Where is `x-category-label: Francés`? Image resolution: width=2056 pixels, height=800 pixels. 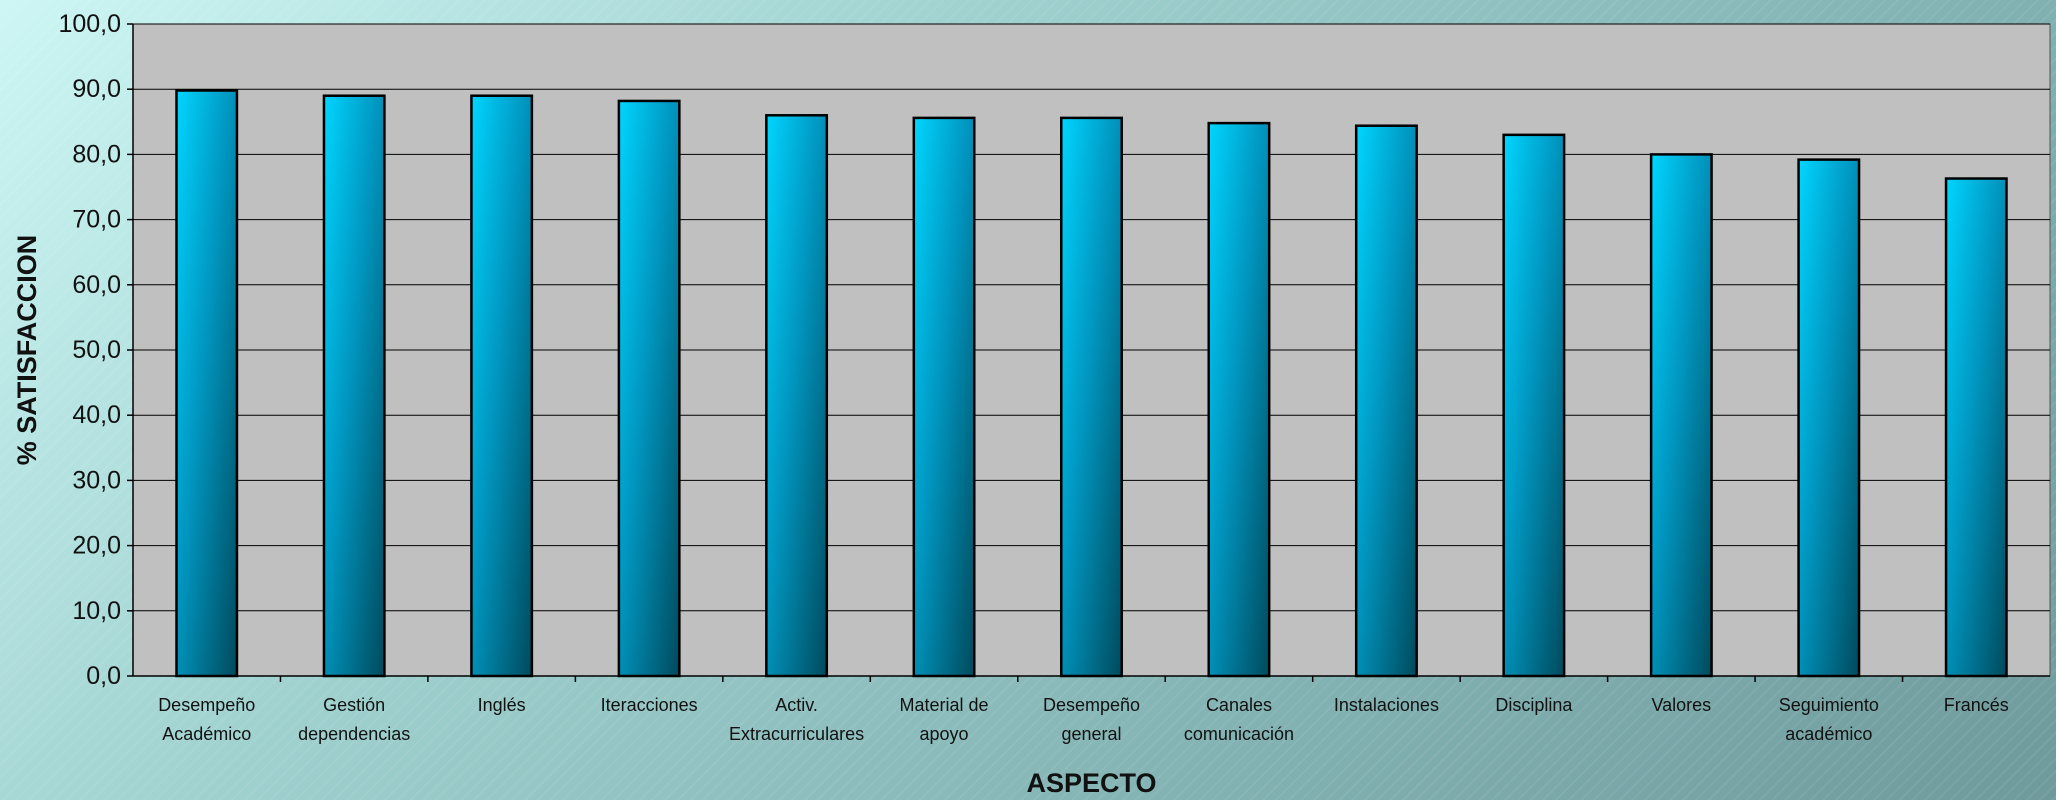 x-category-label: Francés is located at coordinates (1976, 705).